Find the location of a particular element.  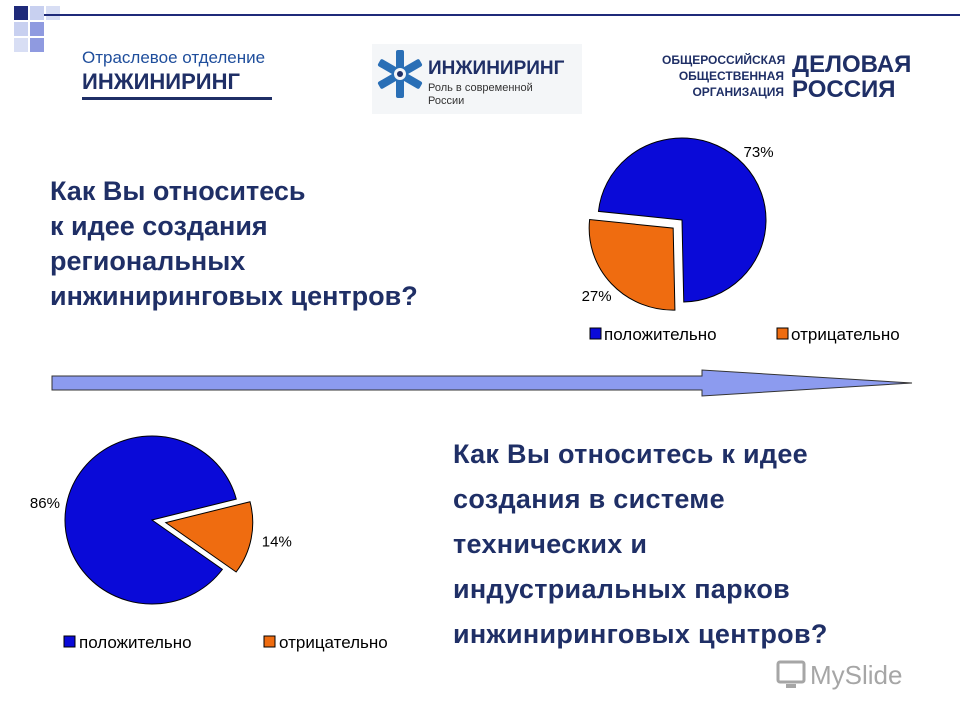

logo-org-line3: ОРГАНИЗАЦИЯ is located at coordinates (738, 92).